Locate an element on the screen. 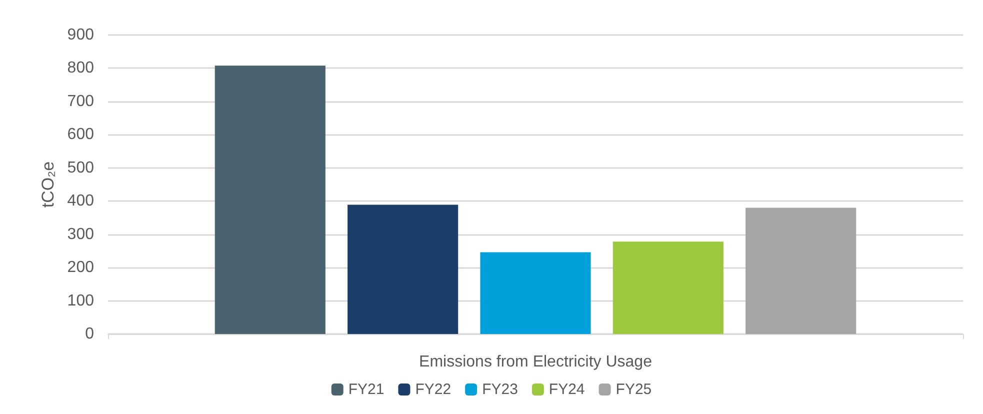 The width and height of the screenshot is (983, 414). legend-label: FY25 is located at coordinates (634, 389).